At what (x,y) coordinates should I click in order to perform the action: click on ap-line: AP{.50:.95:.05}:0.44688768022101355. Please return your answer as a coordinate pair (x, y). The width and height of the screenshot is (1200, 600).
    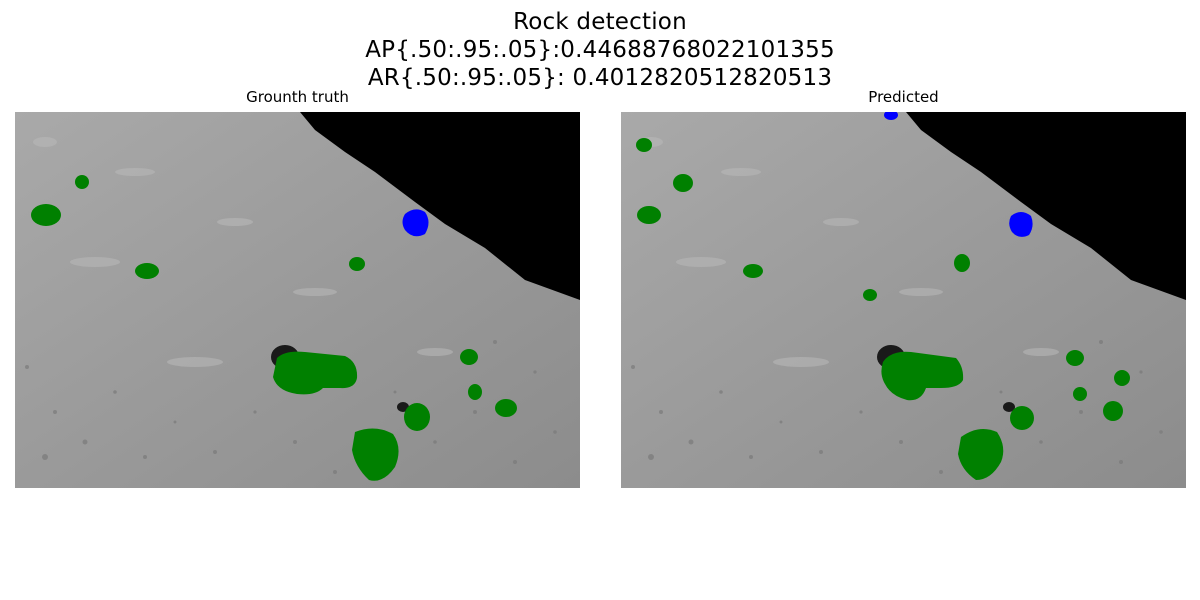
    Looking at the image, I should click on (600, 50).